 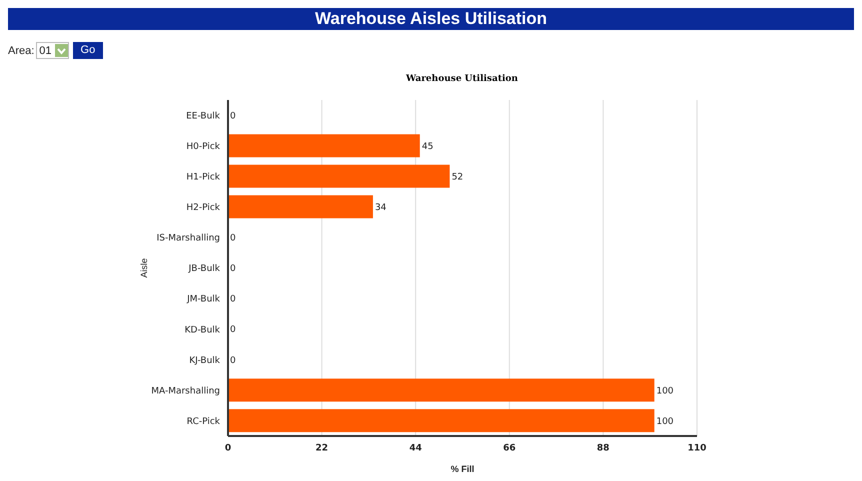 What do you see at coordinates (185, 391) in the screenshot?
I see `y-tick-label: MA-Marshalling` at bounding box center [185, 391].